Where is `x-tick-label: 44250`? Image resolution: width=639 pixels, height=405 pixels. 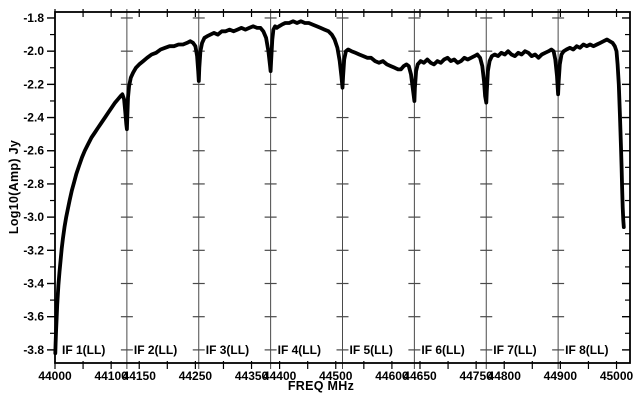
x-tick-label: 44250 is located at coordinates (196, 376).